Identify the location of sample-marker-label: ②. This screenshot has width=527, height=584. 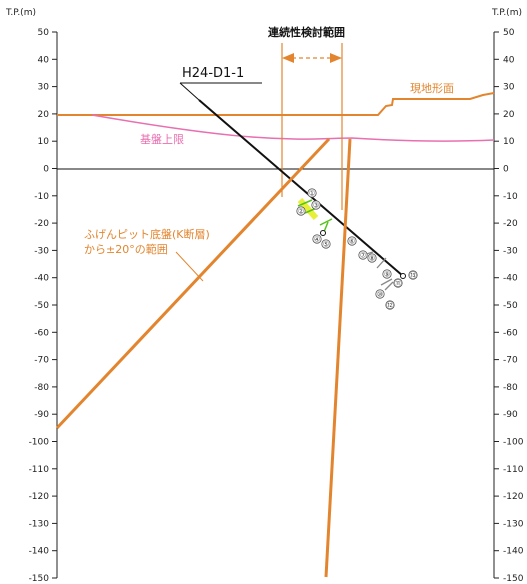
(301, 212).